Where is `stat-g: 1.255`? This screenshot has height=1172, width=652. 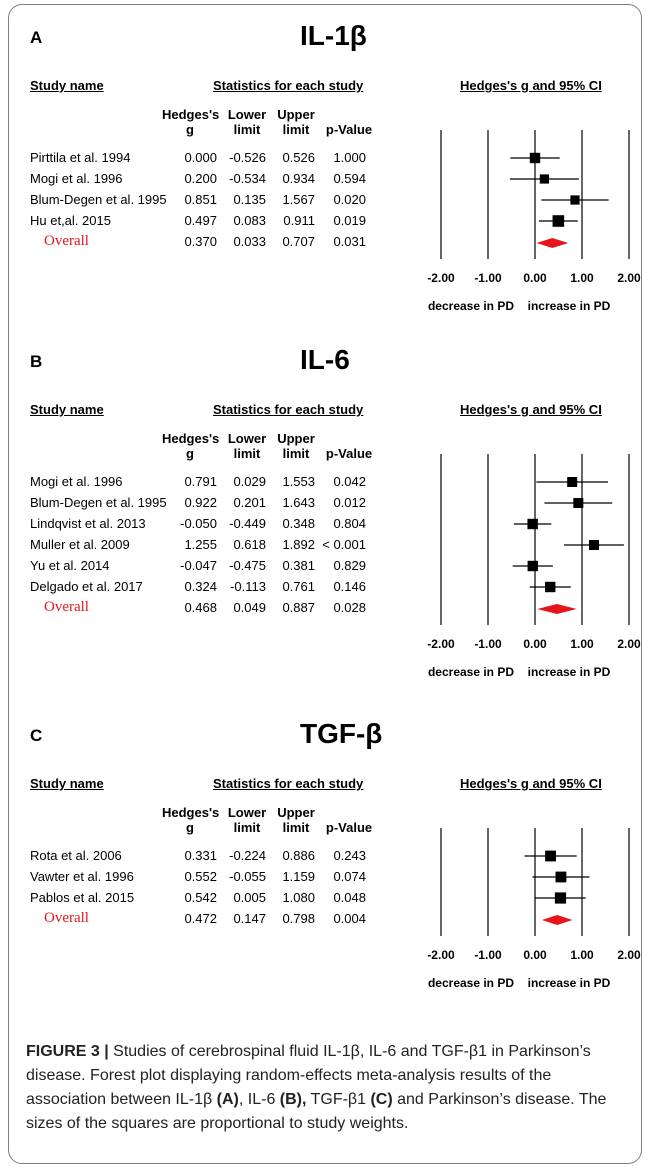 stat-g: 1.255 is located at coordinates (200, 544).